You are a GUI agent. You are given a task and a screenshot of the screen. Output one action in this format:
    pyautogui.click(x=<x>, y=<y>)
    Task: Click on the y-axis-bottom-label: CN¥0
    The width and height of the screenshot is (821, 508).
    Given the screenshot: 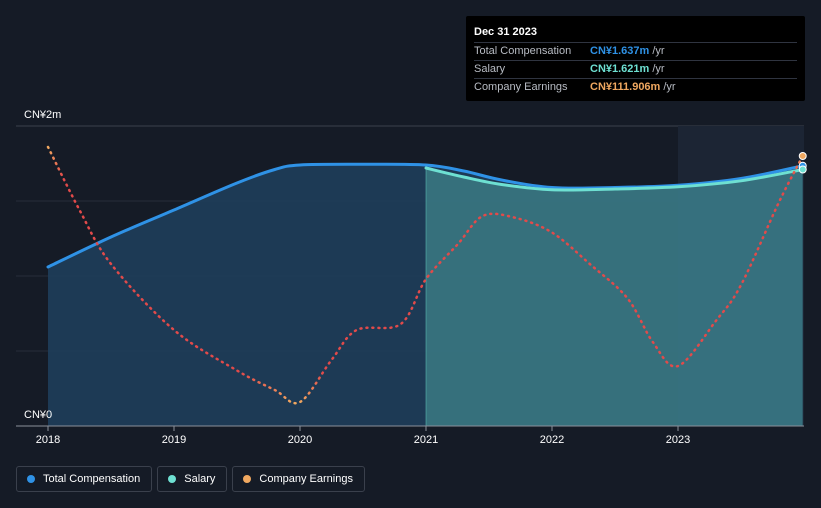 What is the action you would take?
    pyautogui.click(x=38, y=415)
    